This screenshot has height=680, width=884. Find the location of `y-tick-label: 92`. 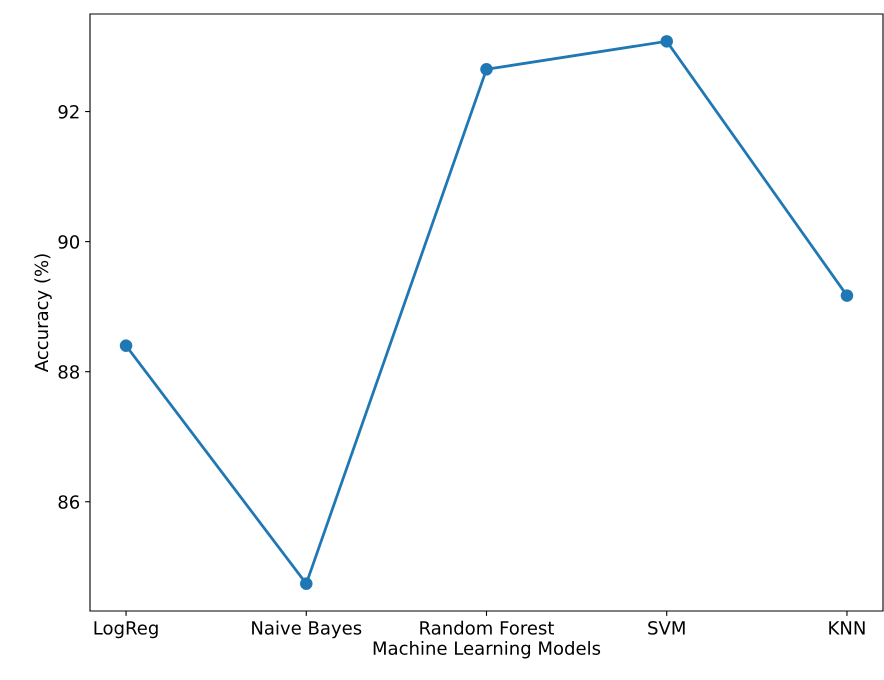

y-tick-label: 92 is located at coordinates (68, 112).